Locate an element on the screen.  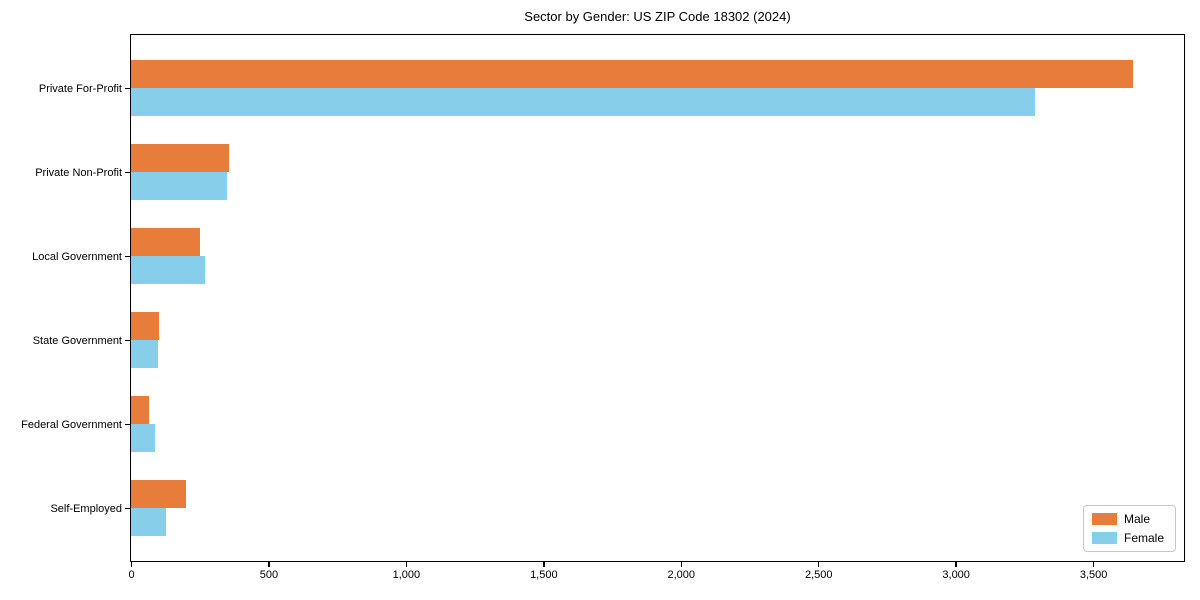
y-axis-label-private-non-profit: Private Non-Profit is located at coordinates (78, 172).